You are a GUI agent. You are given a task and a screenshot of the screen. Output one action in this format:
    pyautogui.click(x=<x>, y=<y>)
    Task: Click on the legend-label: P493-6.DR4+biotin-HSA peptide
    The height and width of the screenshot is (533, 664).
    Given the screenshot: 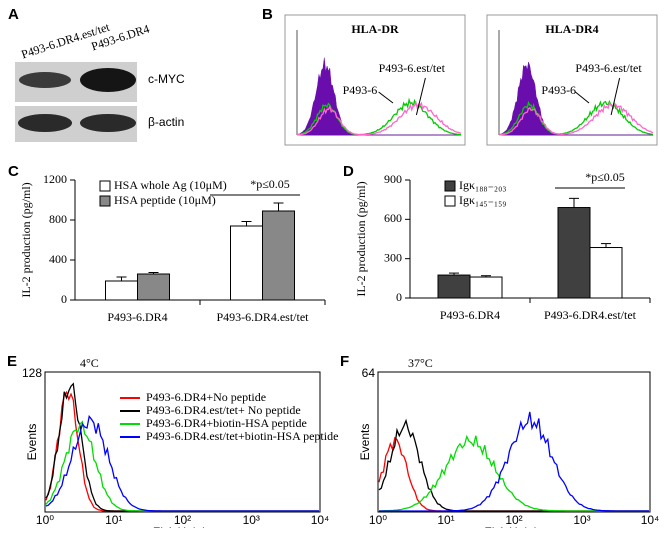 What is the action you would take?
    pyautogui.click(x=226, y=423)
    